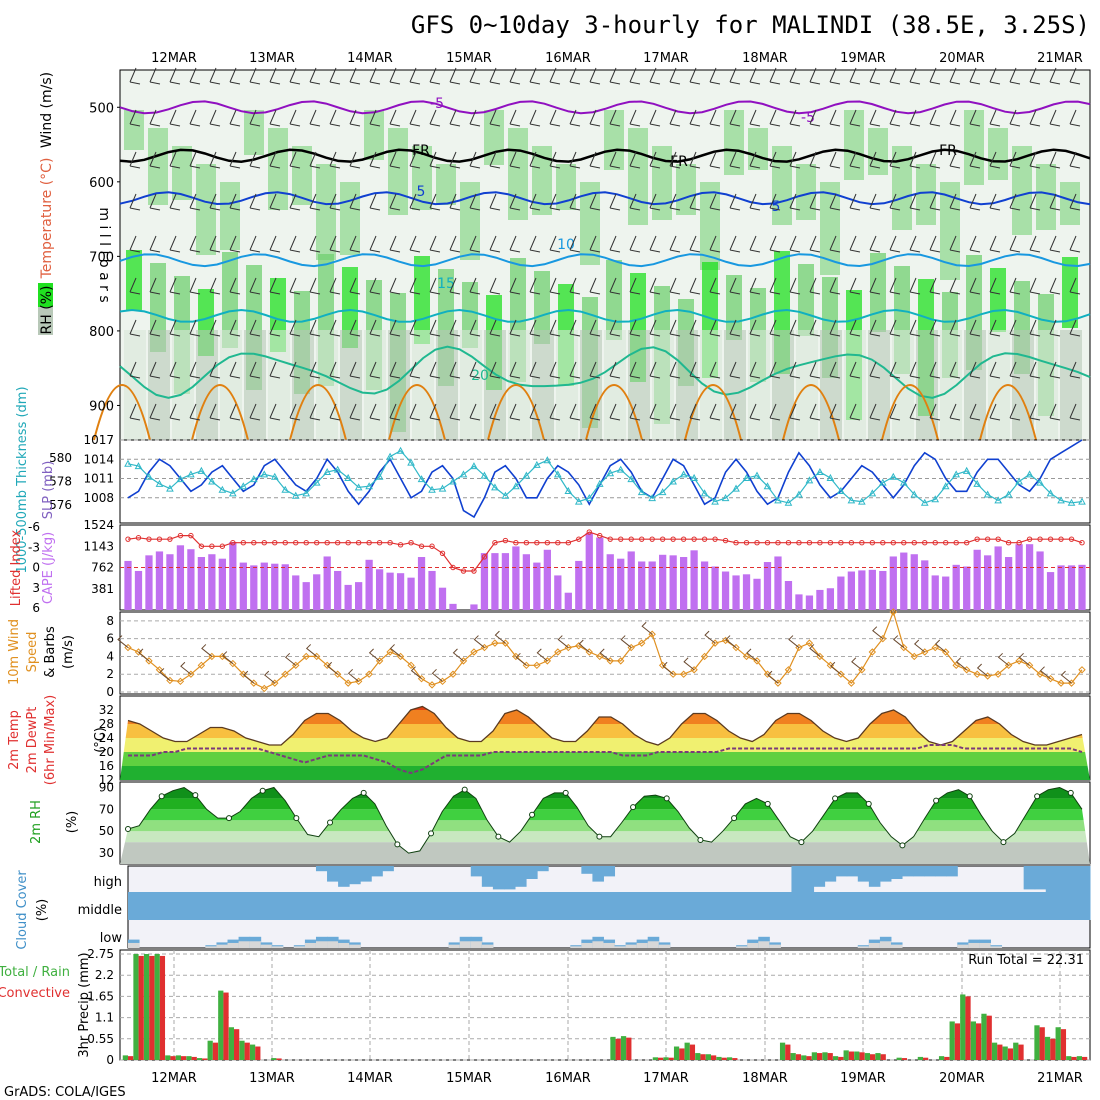  Describe the element at coordinates (296, 818) in the screenshot. I see `rh-point` at that location.